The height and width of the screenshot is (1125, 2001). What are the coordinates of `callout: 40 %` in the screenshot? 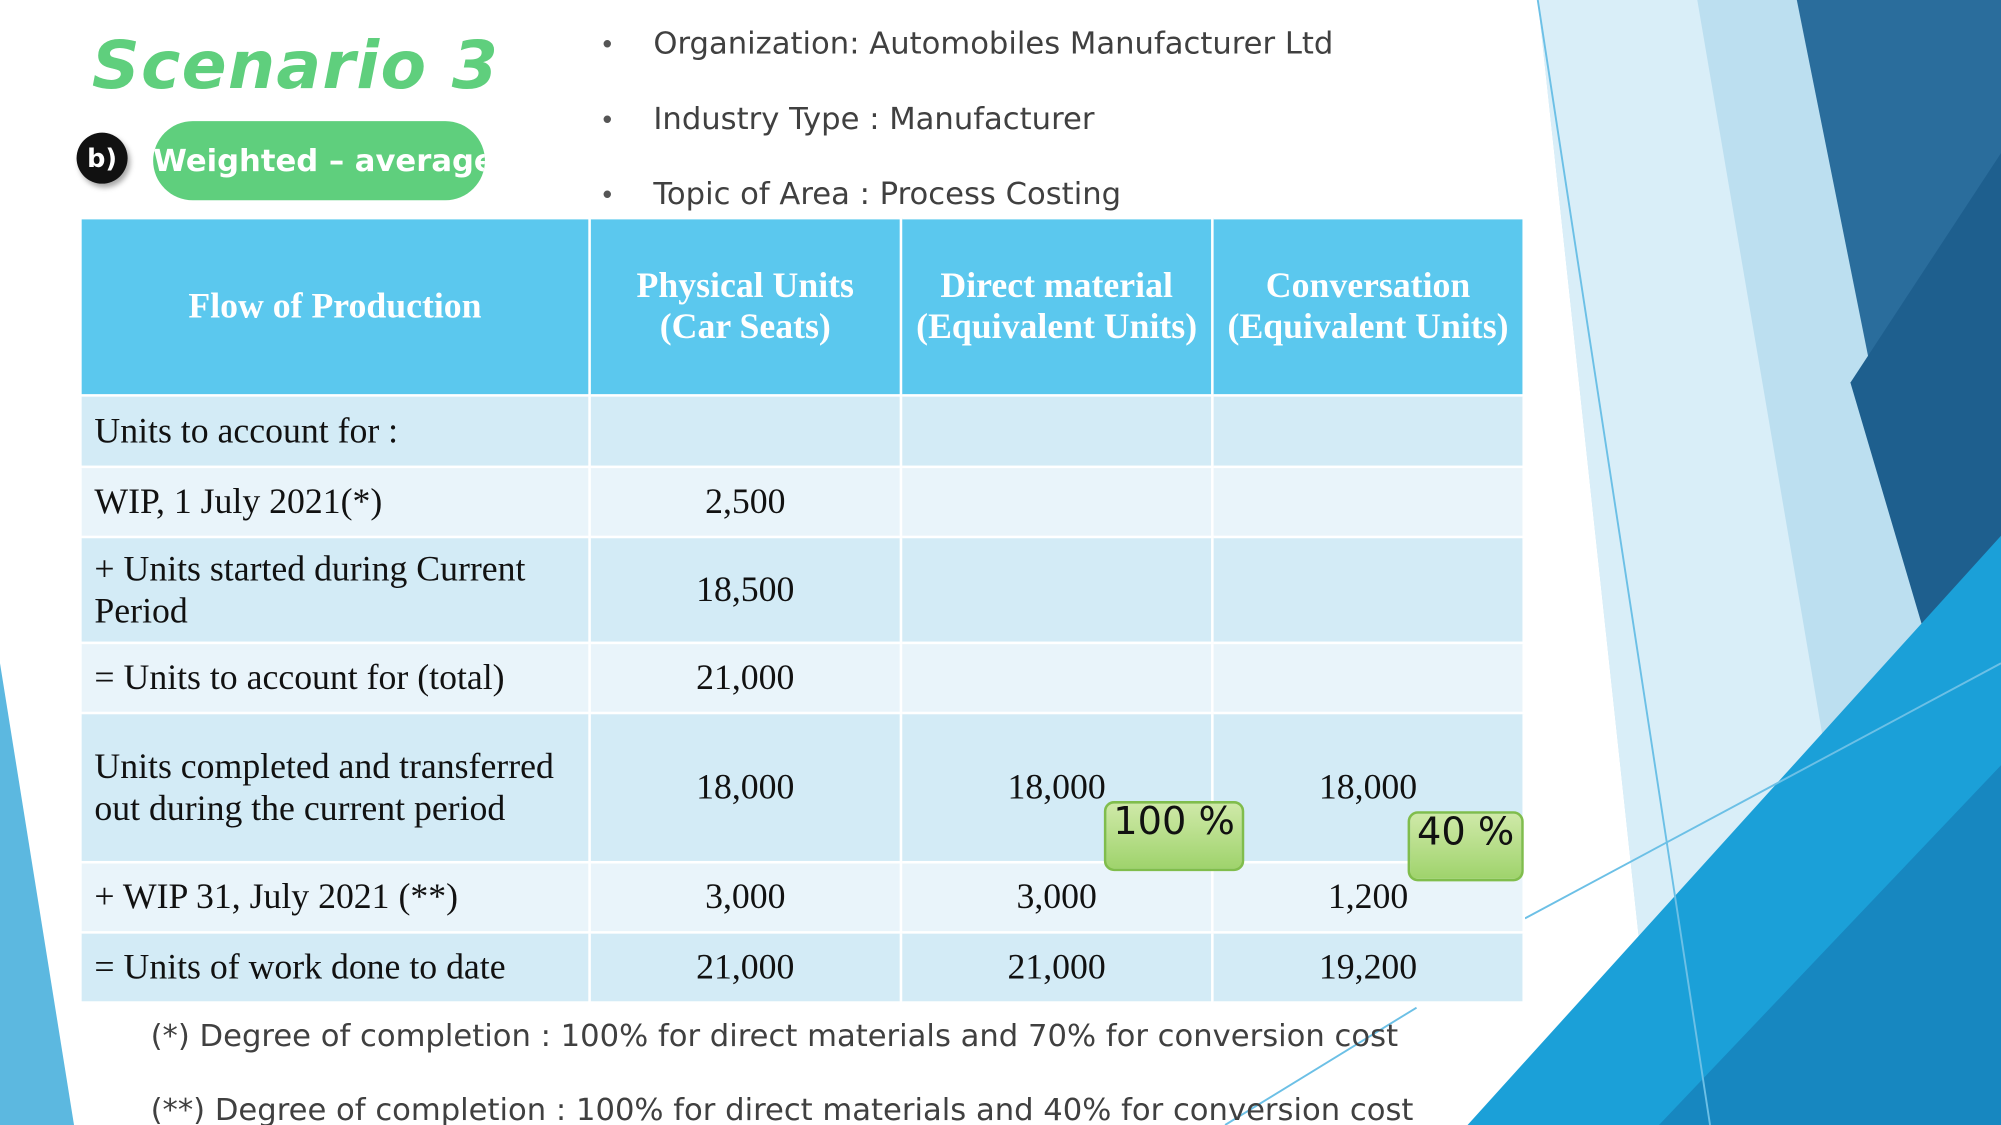 It's located at (1465, 846).